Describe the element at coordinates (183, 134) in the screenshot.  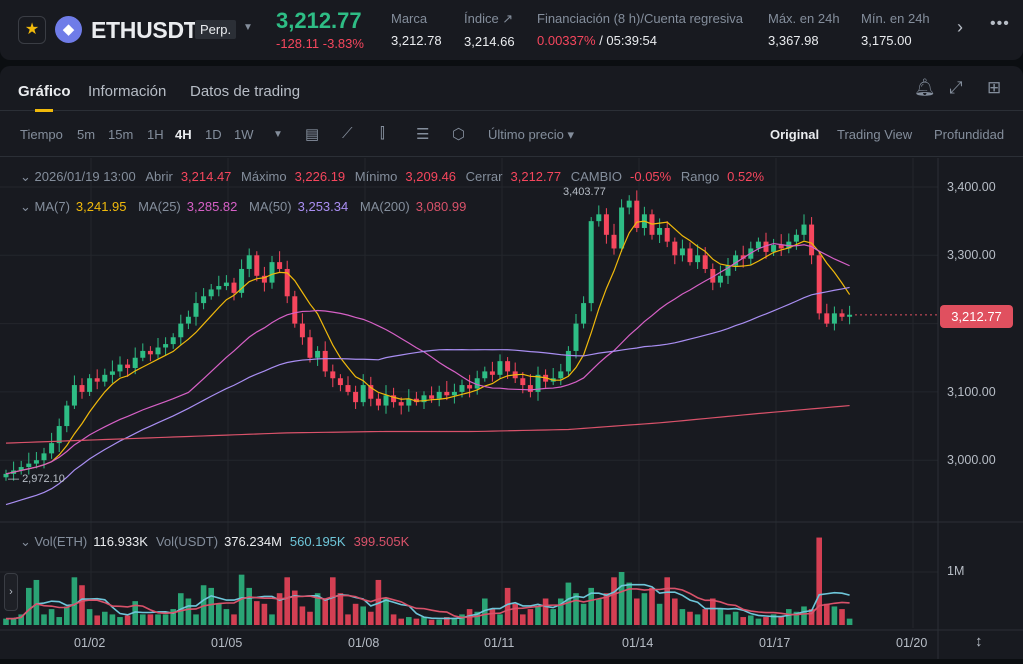
I see `interval-4h: 4H` at that location.